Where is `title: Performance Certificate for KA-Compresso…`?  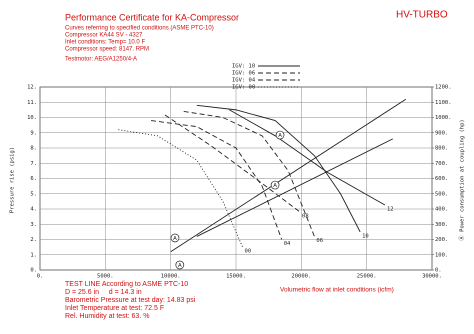
title: Performance Certificate for KA-Compresso… is located at coordinates (152, 17).